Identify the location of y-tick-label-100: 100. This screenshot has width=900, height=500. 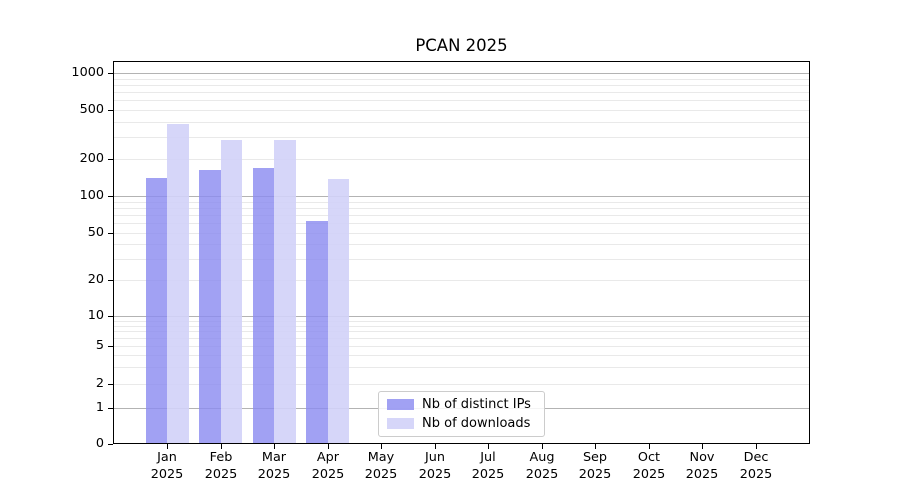
(91, 195).